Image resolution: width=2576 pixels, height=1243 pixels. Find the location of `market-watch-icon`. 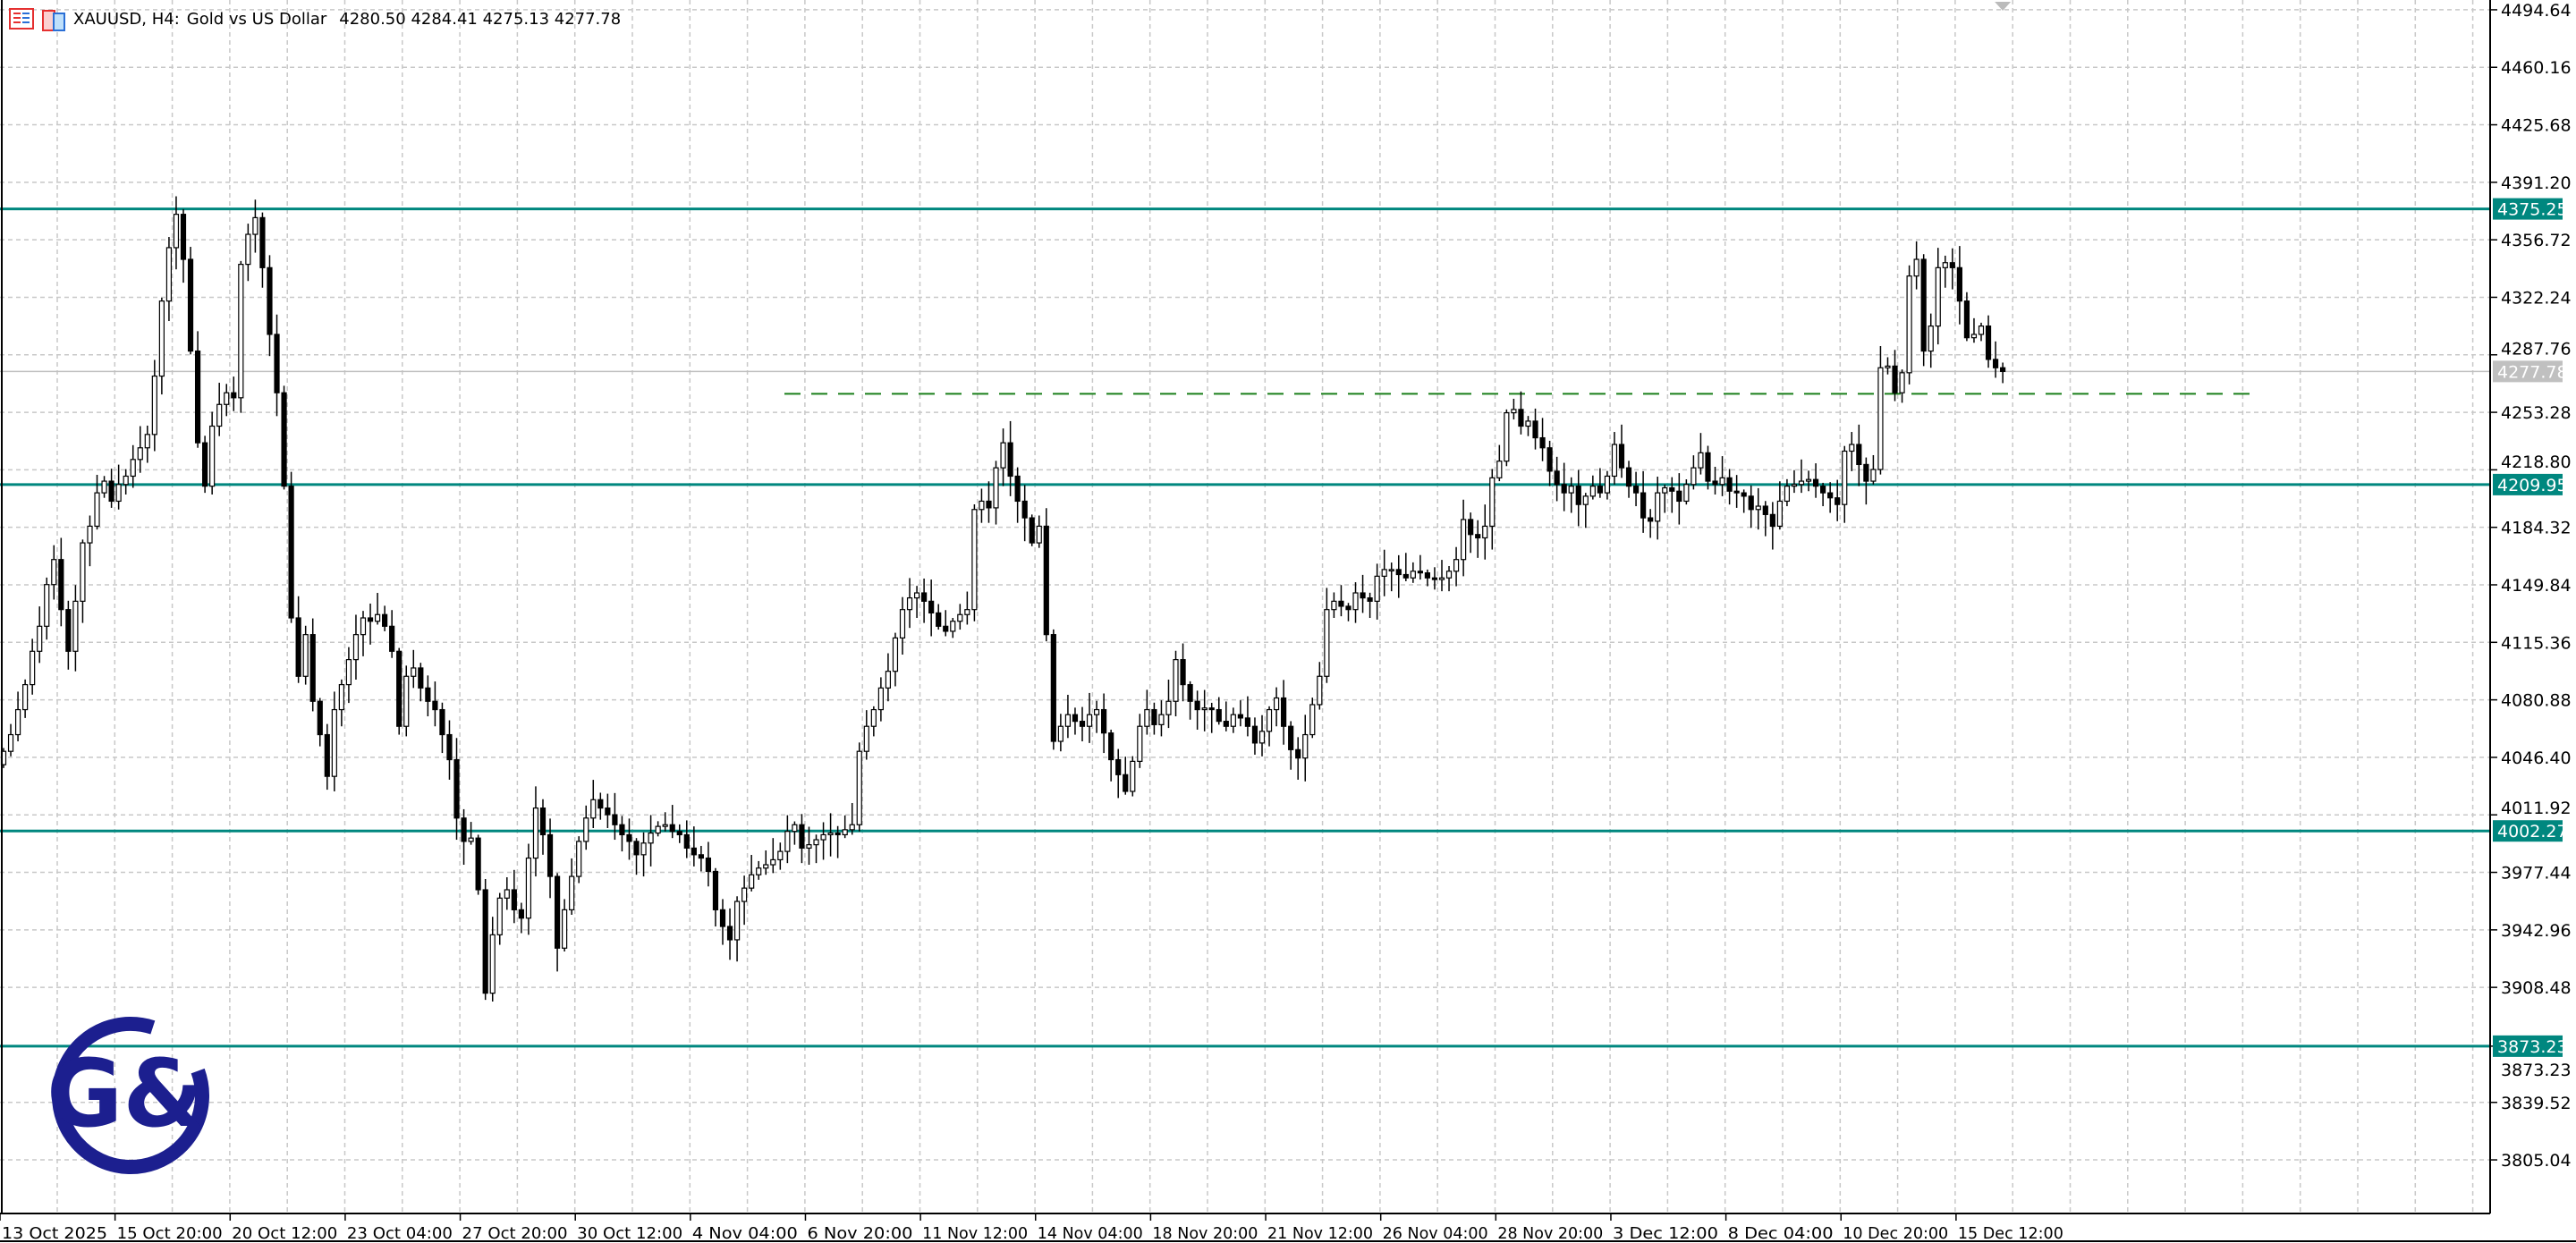

market-watch-icon is located at coordinates (21, 19).